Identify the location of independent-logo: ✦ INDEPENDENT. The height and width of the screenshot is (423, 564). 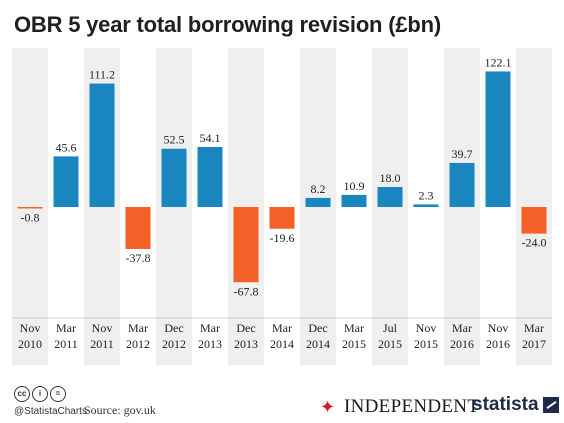
(399, 407).